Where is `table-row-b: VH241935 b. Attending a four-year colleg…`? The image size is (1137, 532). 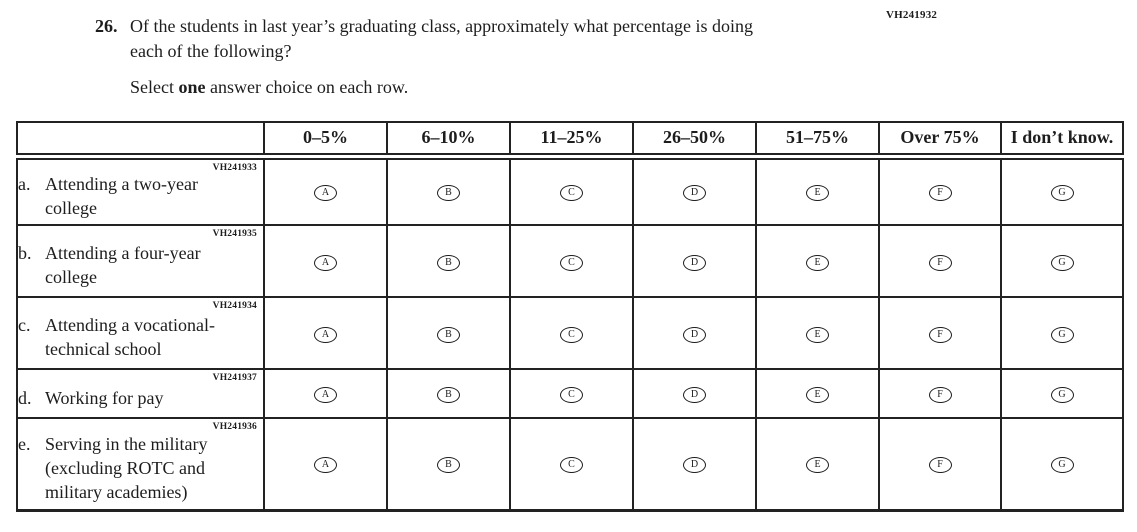
table-row-b: VH241935 b. Attending a four-year colleg… is located at coordinates (570, 261).